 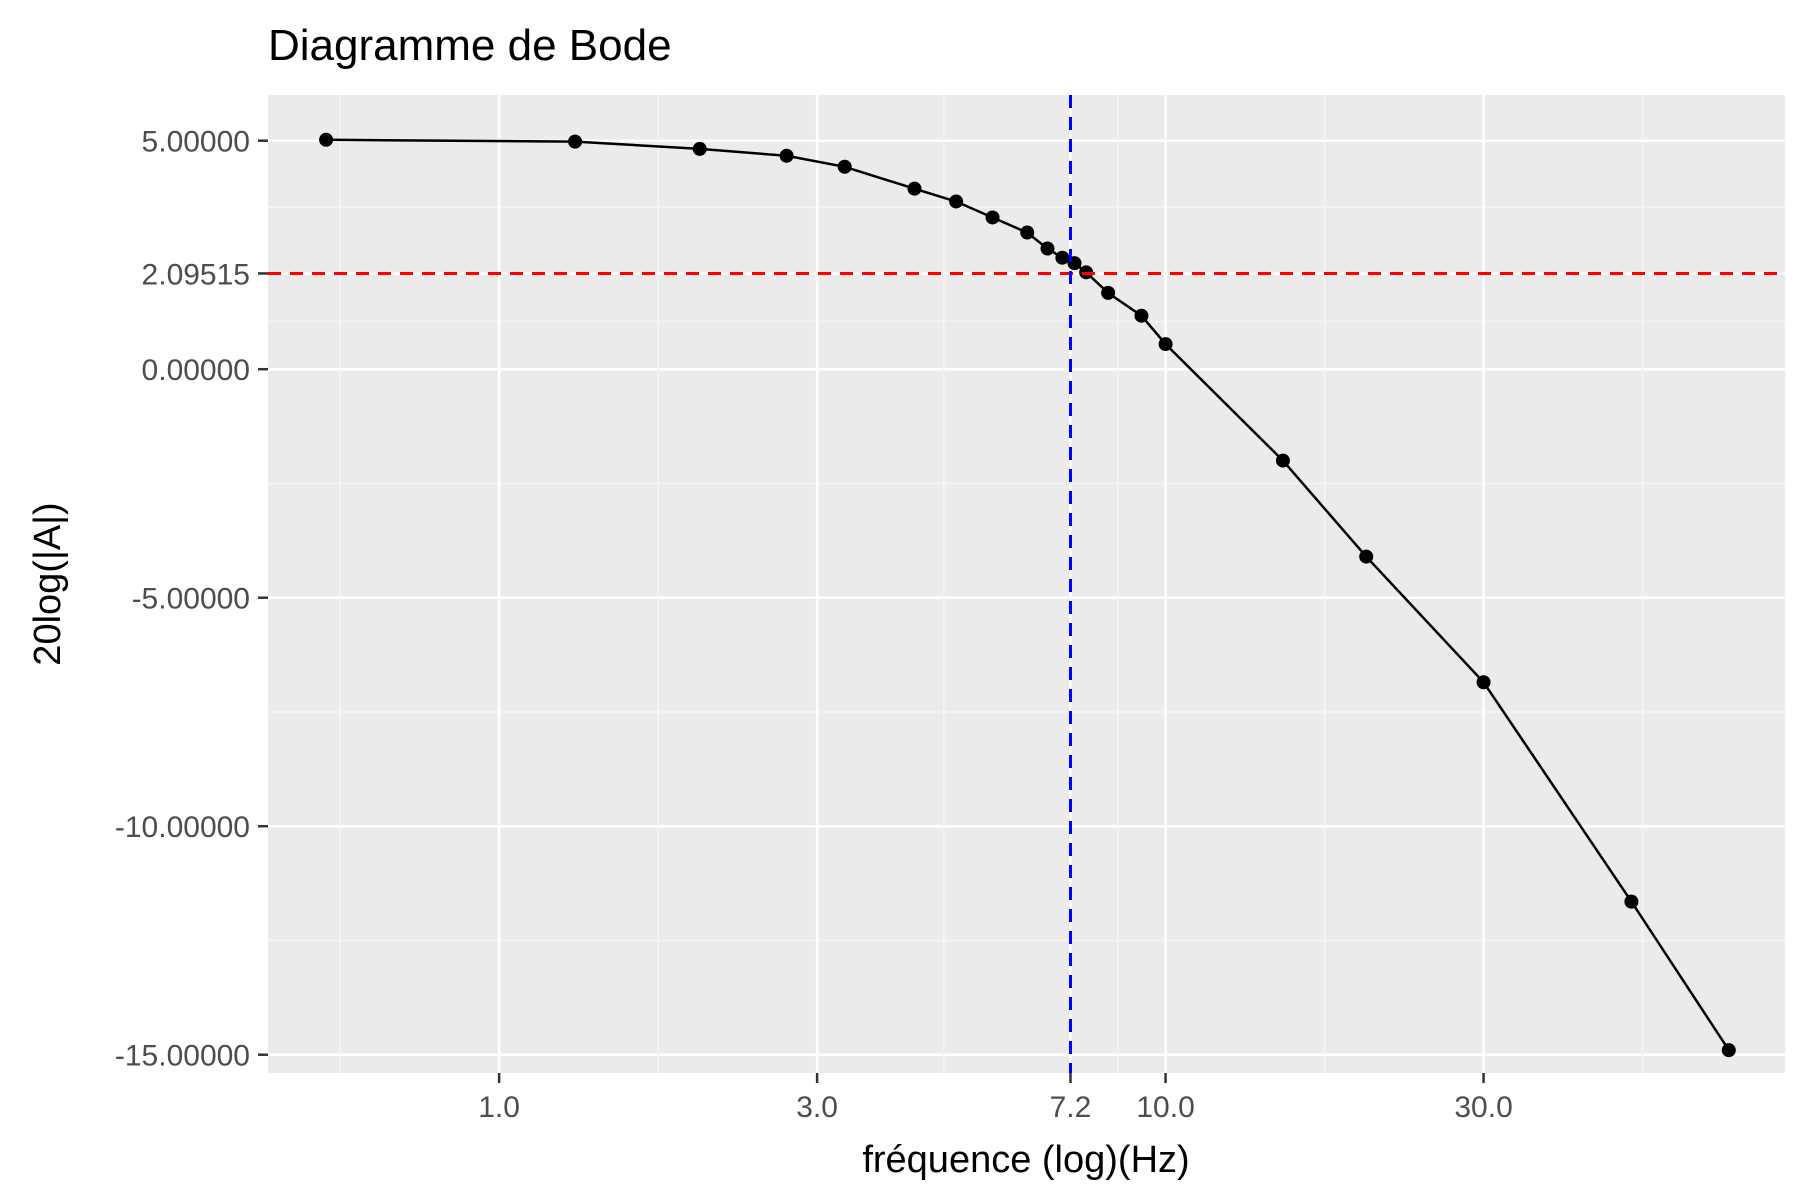 I want to click on x-axis: 1.0 3.0 7.2 10.0 30.0, so click(x=995, y=1098).